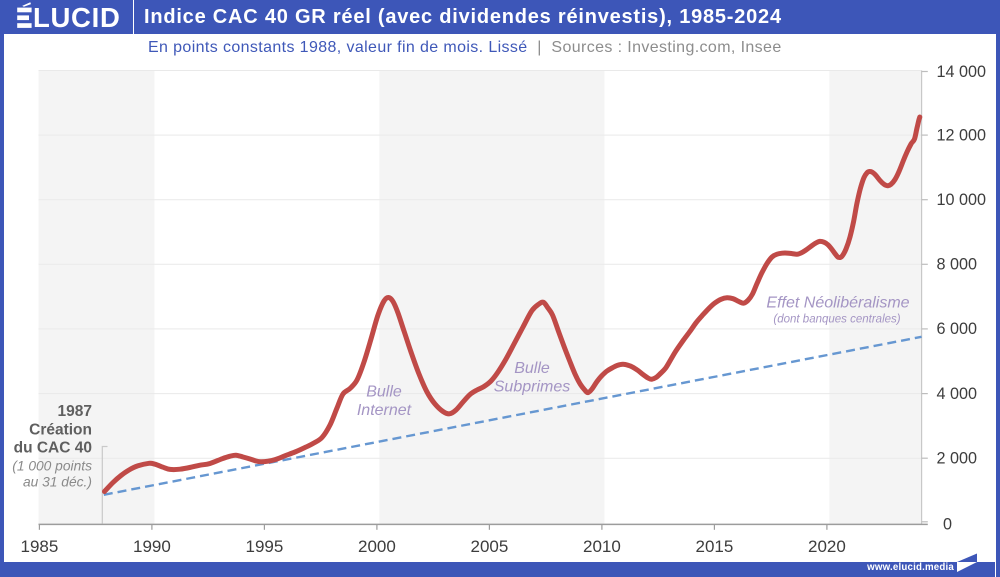 The image size is (1000, 577). What do you see at coordinates (836, 320) in the screenshot?
I see `svg-text: (dont banques centrales)` at bounding box center [836, 320].